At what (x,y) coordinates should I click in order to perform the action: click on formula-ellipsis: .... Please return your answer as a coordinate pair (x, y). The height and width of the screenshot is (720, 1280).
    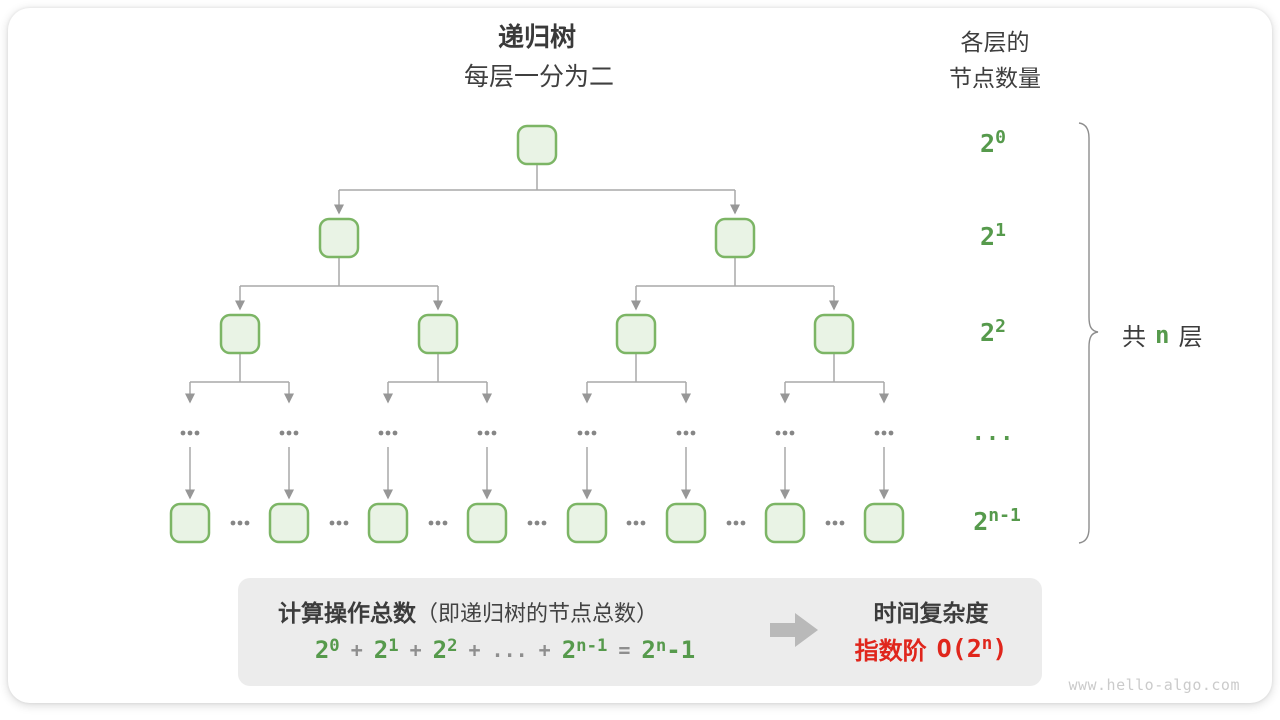
    Looking at the image, I should click on (509, 650).